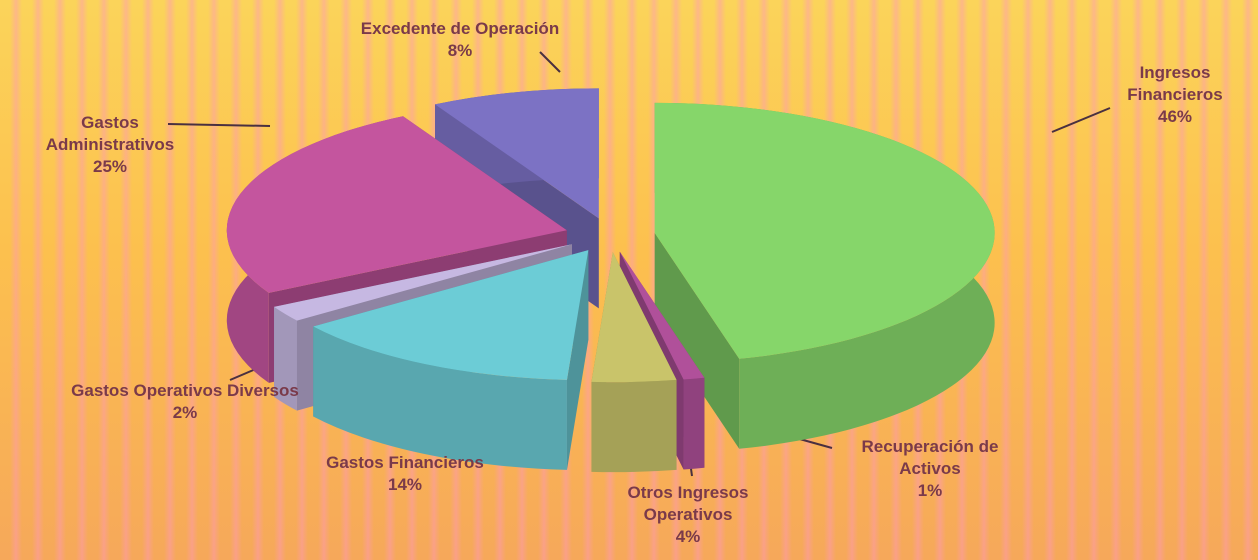  What do you see at coordinates (1175, 116) in the screenshot?
I see `value-label: 46%` at bounding box center [1175, 116].